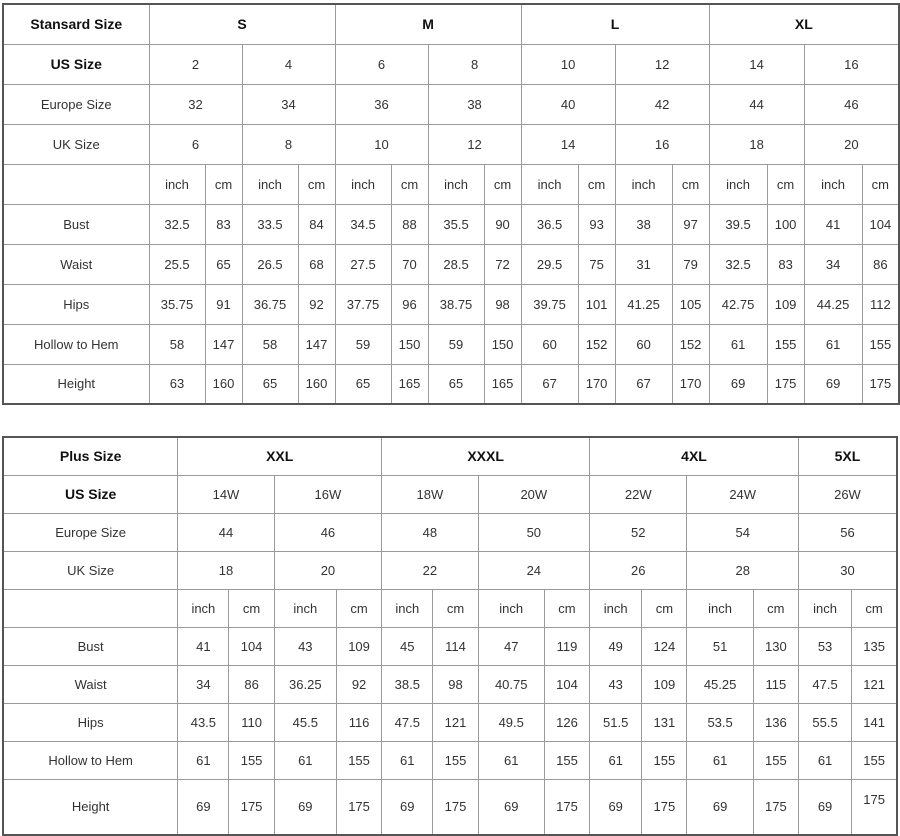 The image size is (900, 836). Describe the element at coordinates (363, 264) in the screenshot. I see `table-cell: 27.5` at that location.